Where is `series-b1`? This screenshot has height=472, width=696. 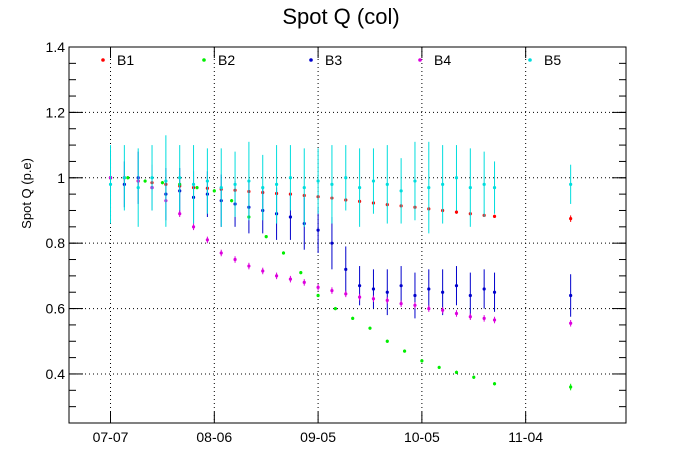 series-b1 is located at coordinates (340, 199).